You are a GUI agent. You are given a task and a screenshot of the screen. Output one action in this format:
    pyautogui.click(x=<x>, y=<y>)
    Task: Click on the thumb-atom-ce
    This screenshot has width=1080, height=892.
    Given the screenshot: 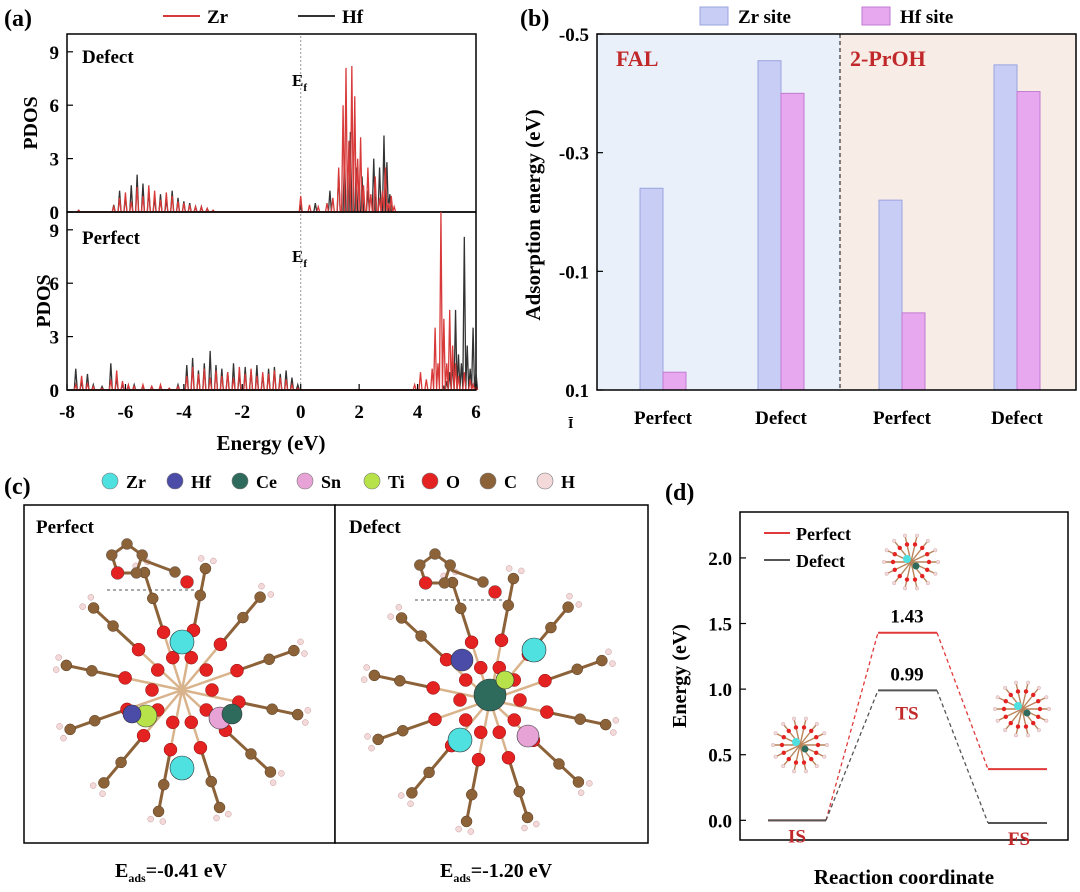 What is the action you would take?
    pyautogui.click(x=916, y=566)
    